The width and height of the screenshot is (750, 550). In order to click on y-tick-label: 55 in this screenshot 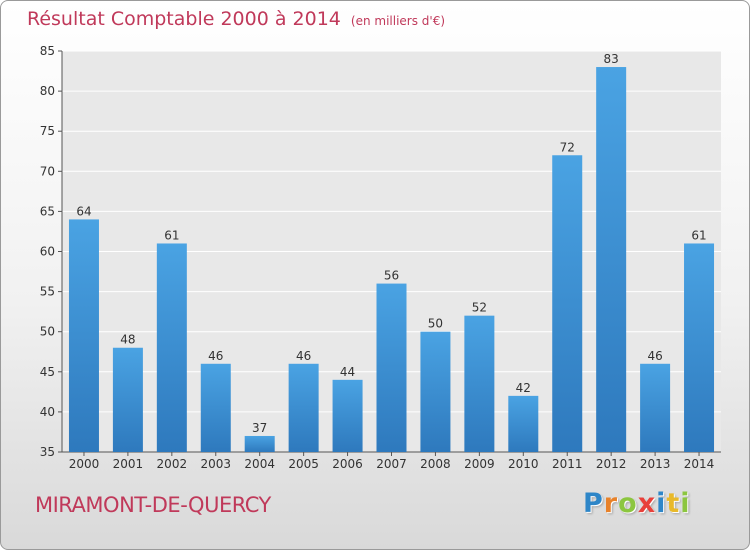, I will do `click(47, 292)`.